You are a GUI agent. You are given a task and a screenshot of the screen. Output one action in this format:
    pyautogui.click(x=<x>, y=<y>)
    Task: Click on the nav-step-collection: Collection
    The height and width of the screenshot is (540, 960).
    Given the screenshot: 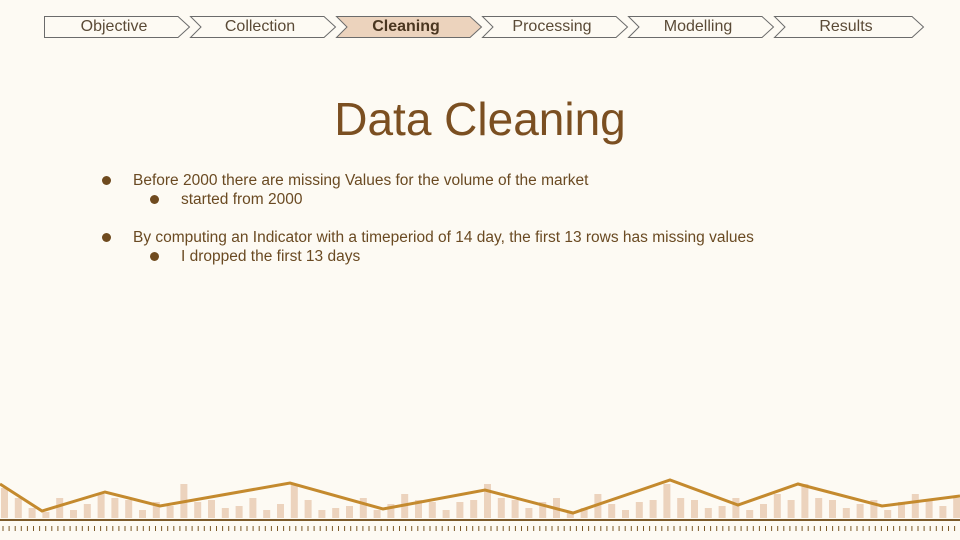 What is the action you would take?
    pyautogui.click(x=263, y=27)
    